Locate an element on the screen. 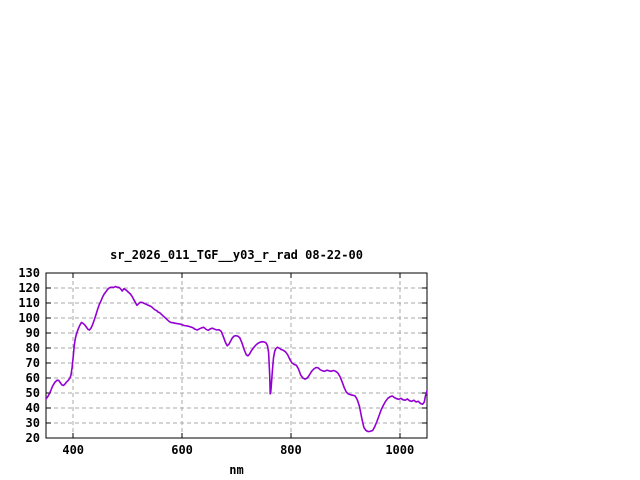  x-tick-label: 1000 is located at coordinates (399, 450).